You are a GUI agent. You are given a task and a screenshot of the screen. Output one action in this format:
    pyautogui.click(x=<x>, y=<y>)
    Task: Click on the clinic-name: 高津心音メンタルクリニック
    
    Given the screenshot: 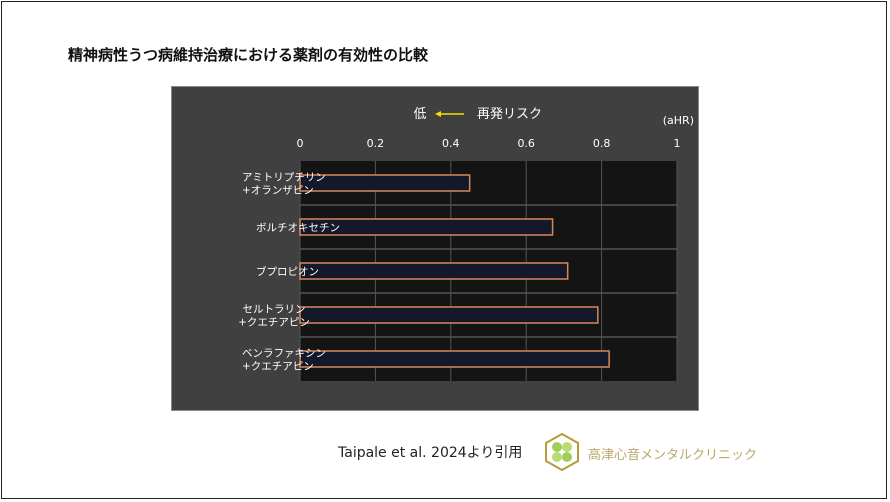 What is the action you would take?
    pyautogui.click(x=673, y=455)
    